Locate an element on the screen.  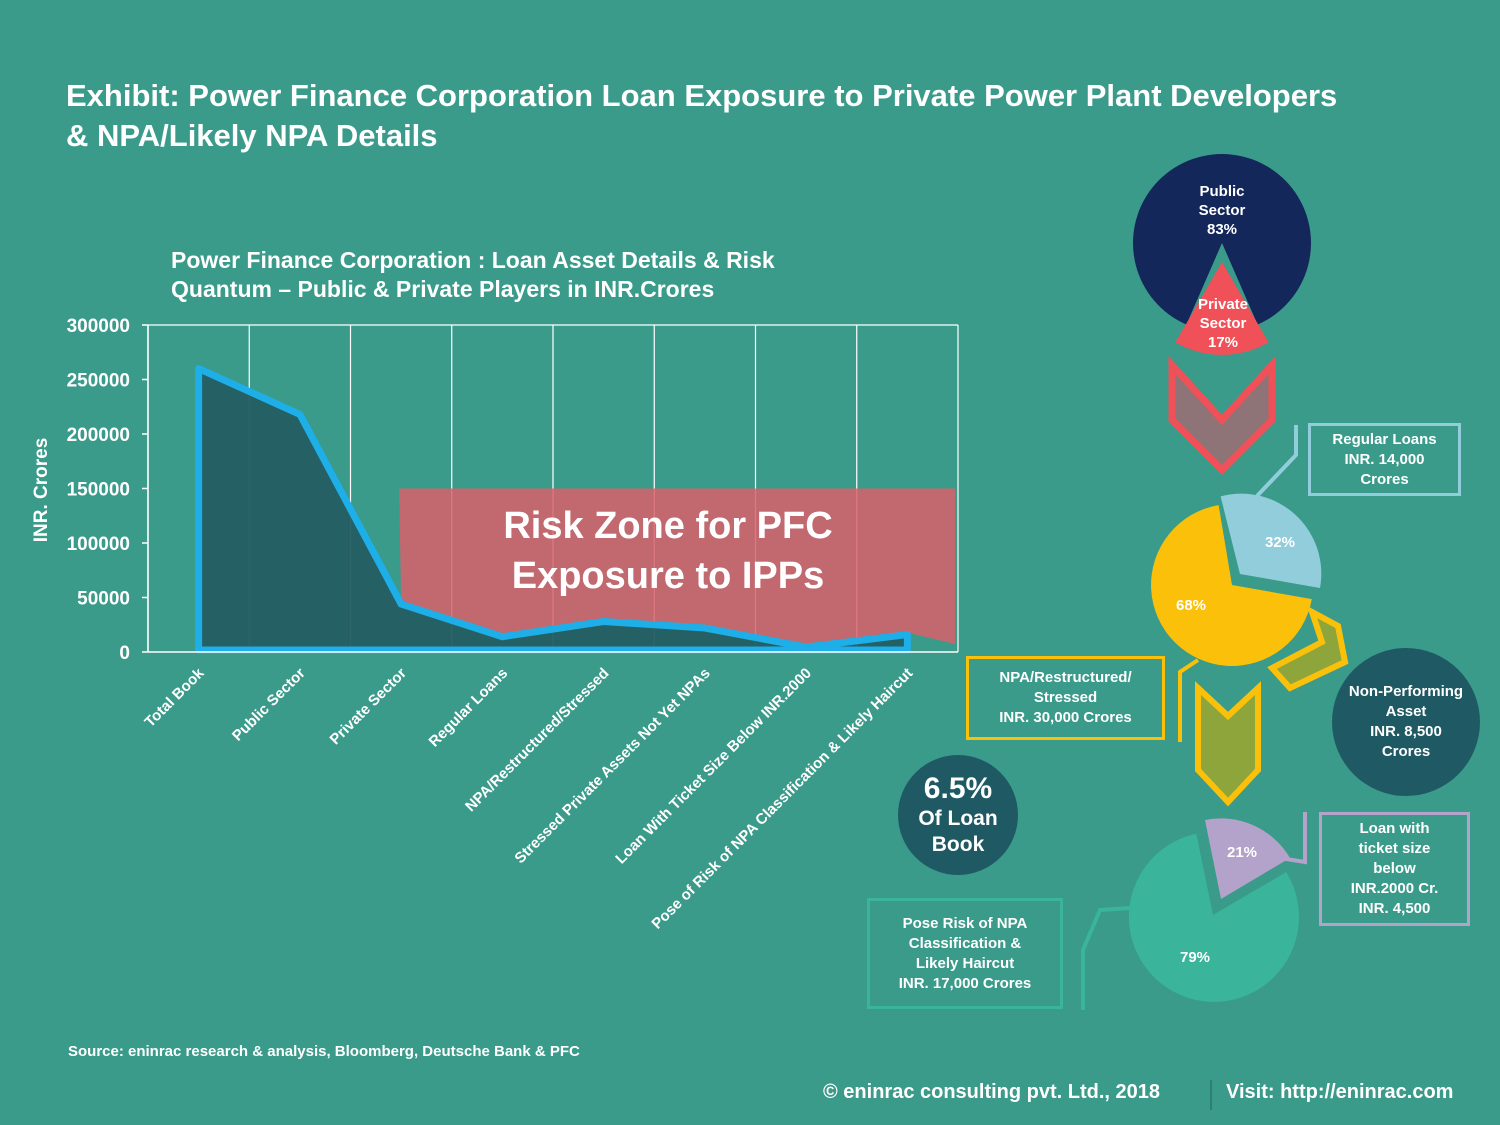
loan-book-pct: 6.5% is located at coordinates (958, 788).